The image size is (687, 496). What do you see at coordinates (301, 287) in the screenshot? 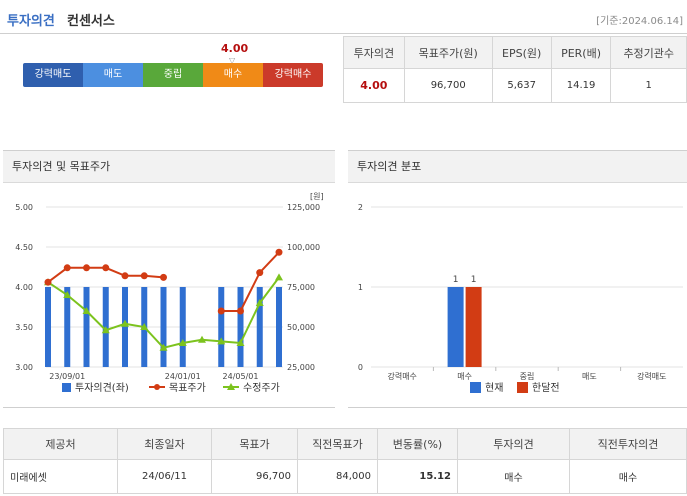
I see `y-right-tick-label: 75,000` at bounding box center [301, 287].